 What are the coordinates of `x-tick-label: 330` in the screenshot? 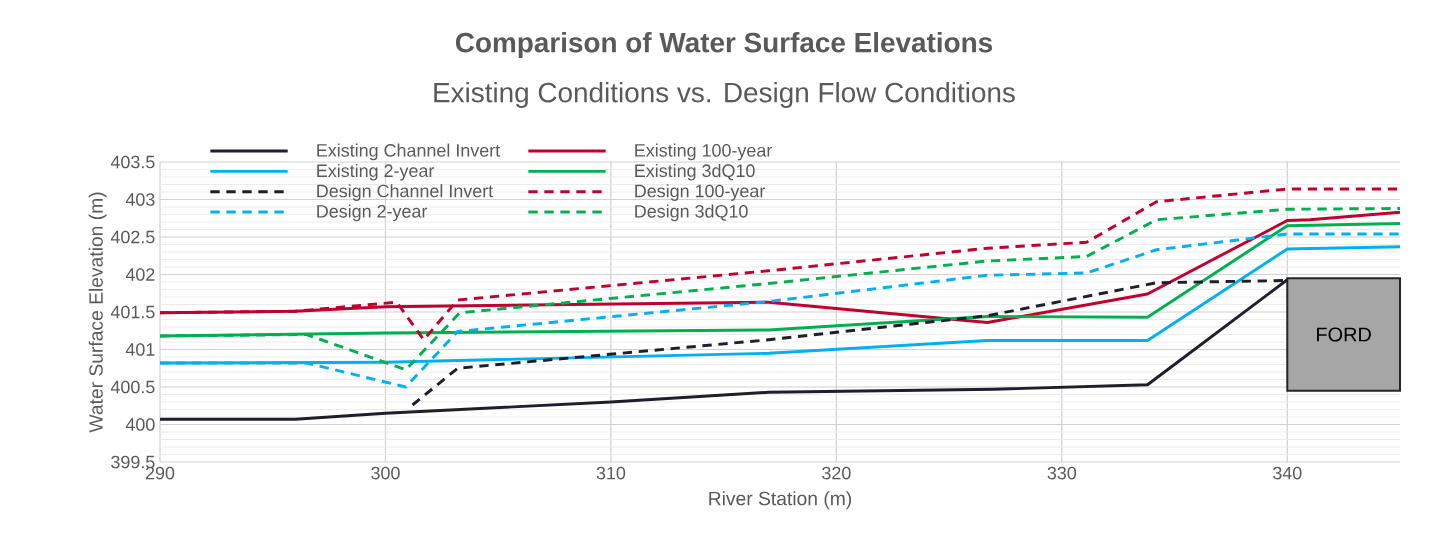 It's located at (1062, 473).